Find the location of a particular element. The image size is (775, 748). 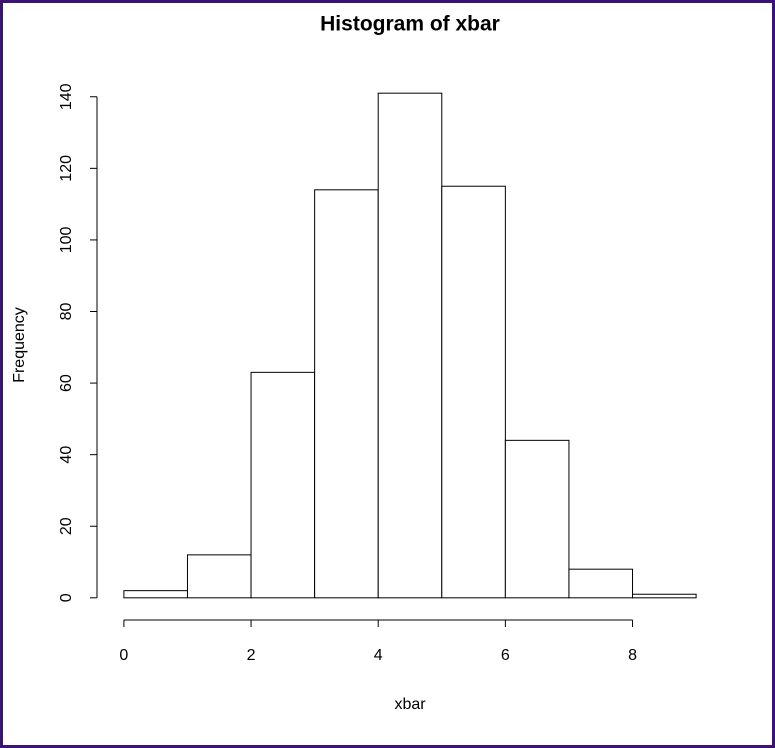

y-tick-label: 20 is located at coordinates (66, 526).